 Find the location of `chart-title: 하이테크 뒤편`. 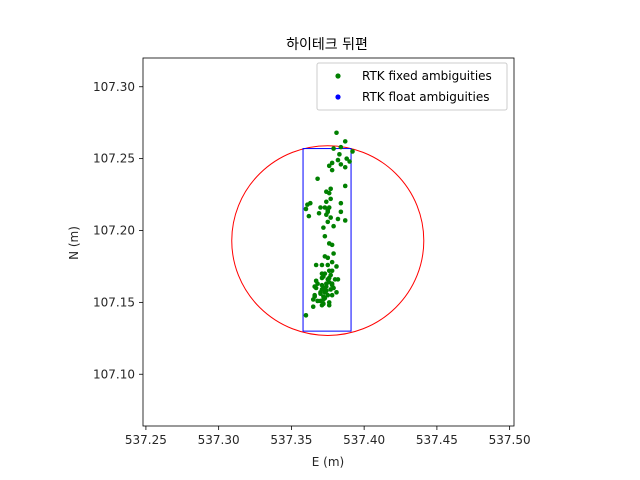

chart-title: 하이테크 뒤편 is located at coordinates (327, 45).